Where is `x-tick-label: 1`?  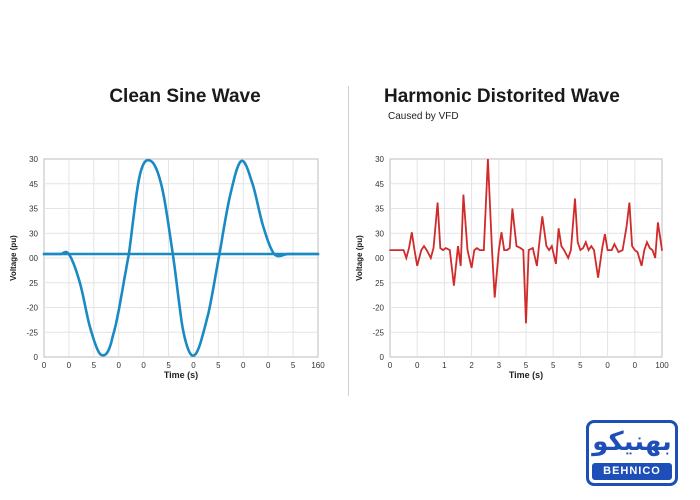 x-tick-label: 1 is located at coordinates (444, 365).